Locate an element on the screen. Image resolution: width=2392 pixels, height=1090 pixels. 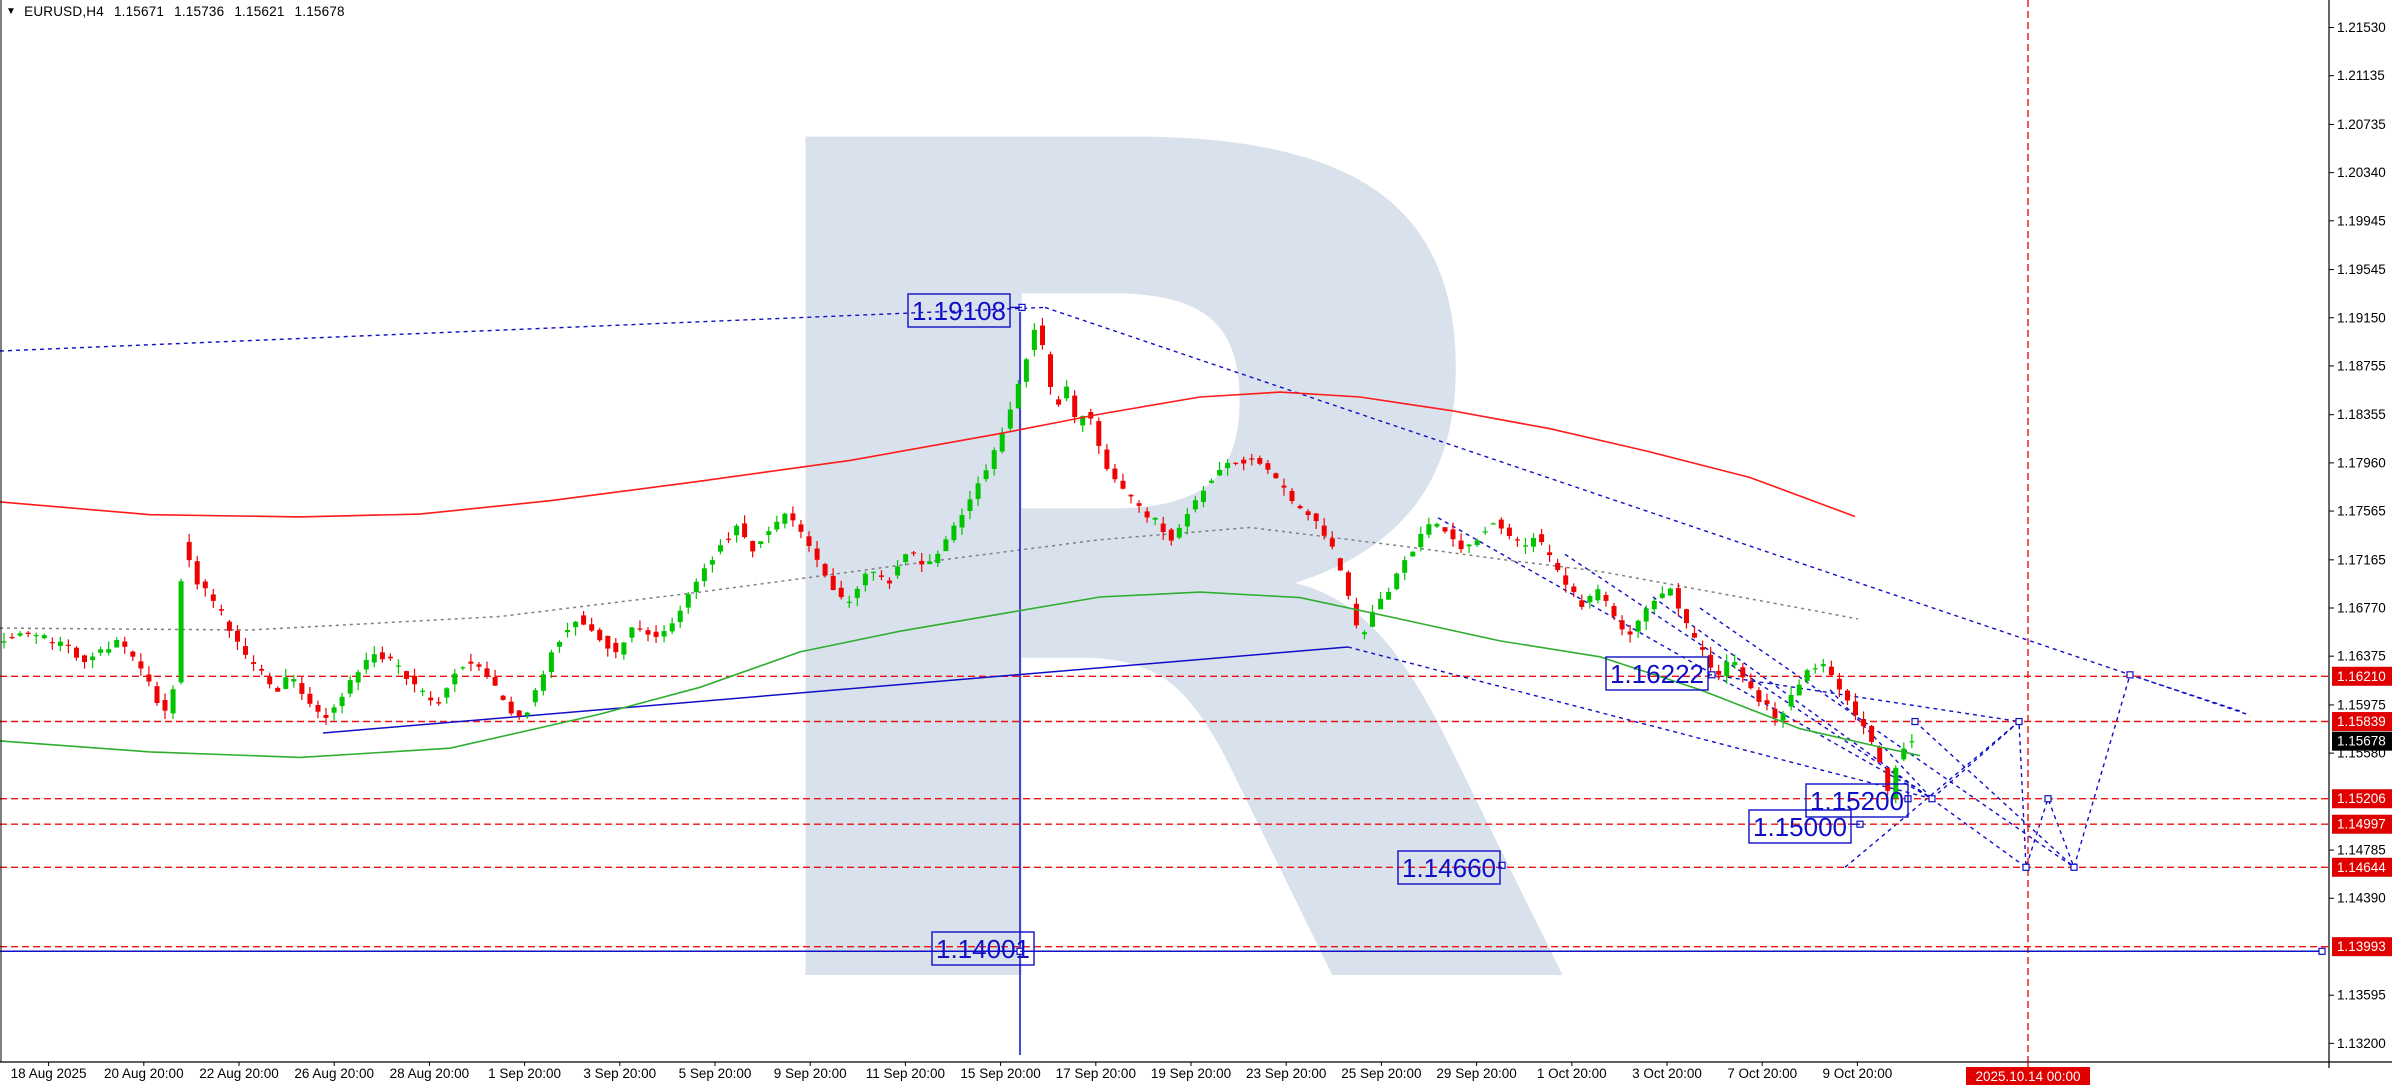
annotation-price-text: 1.15000 is located at coordinates (1800, 827).